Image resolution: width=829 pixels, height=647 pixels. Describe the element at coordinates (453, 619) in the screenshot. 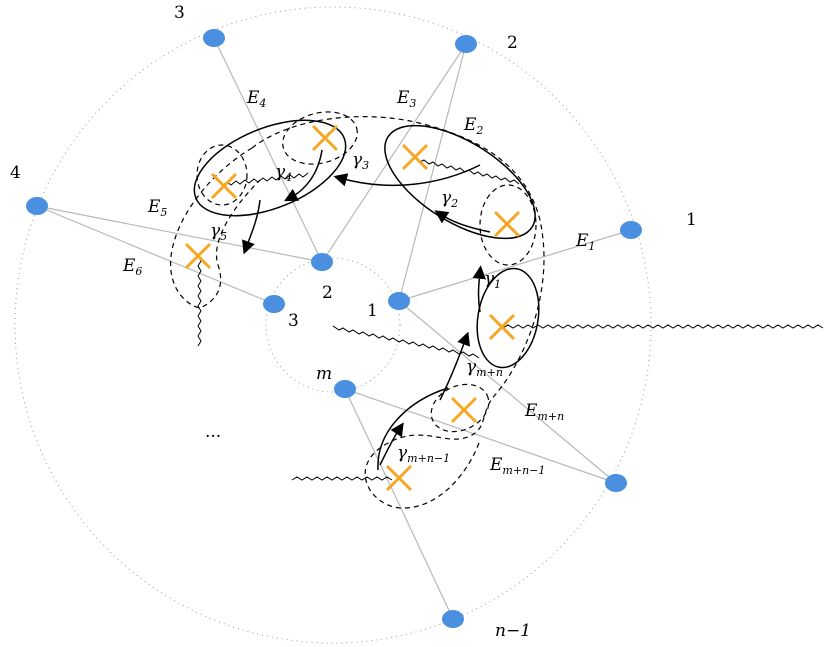

I see `node-outer-nminus1` at that location.